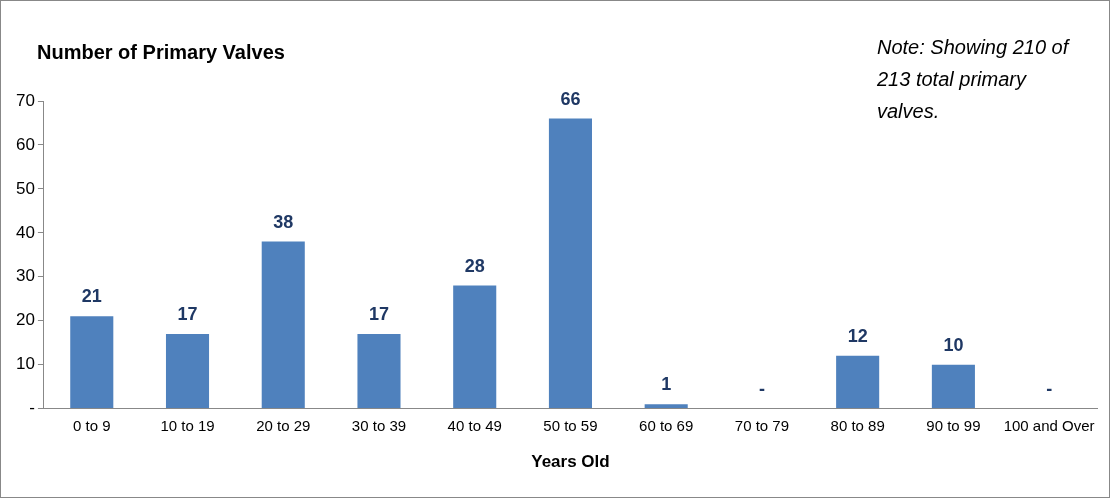  I want to click on data-label: 21, so click(91, 296).